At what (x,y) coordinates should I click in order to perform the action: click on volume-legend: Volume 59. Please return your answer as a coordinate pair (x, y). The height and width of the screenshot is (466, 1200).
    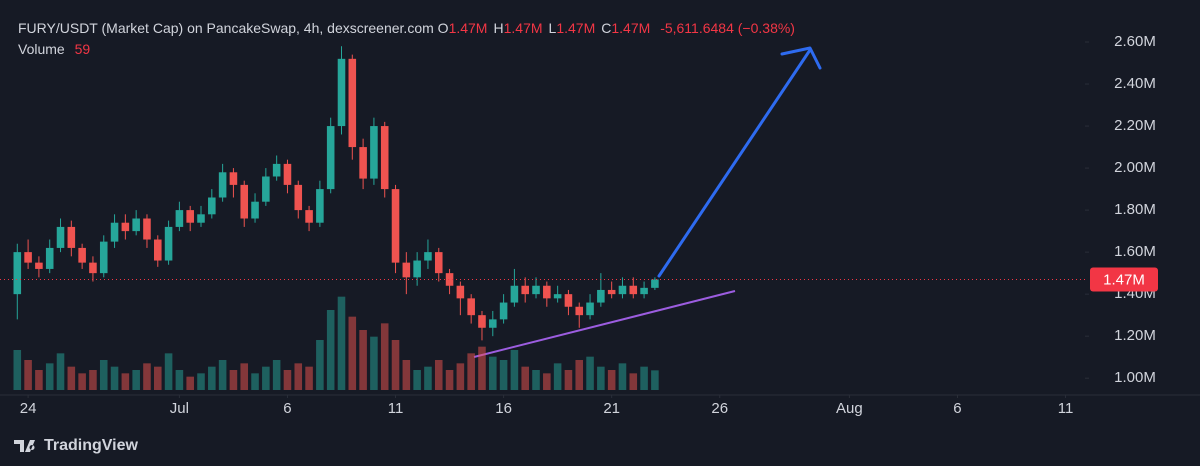
    Looking at the image, I should click on (57, 49).